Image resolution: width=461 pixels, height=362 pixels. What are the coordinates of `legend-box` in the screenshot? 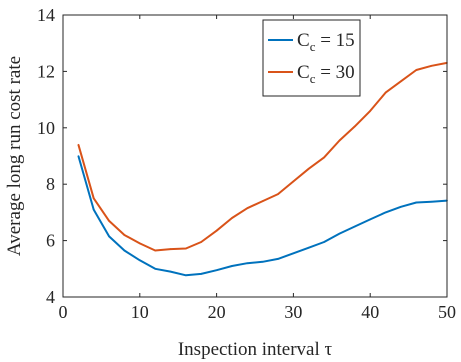 It's located at (311, 58).